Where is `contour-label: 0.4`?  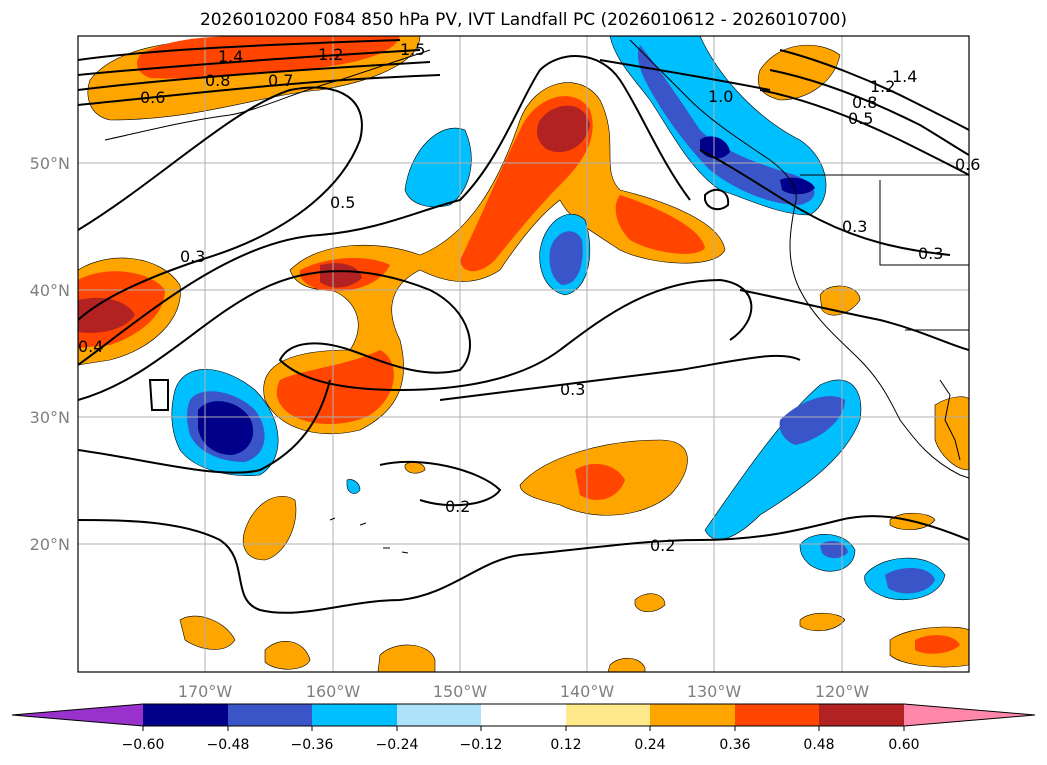
contour-label: 0.4 is located at coordinates (90, 346).